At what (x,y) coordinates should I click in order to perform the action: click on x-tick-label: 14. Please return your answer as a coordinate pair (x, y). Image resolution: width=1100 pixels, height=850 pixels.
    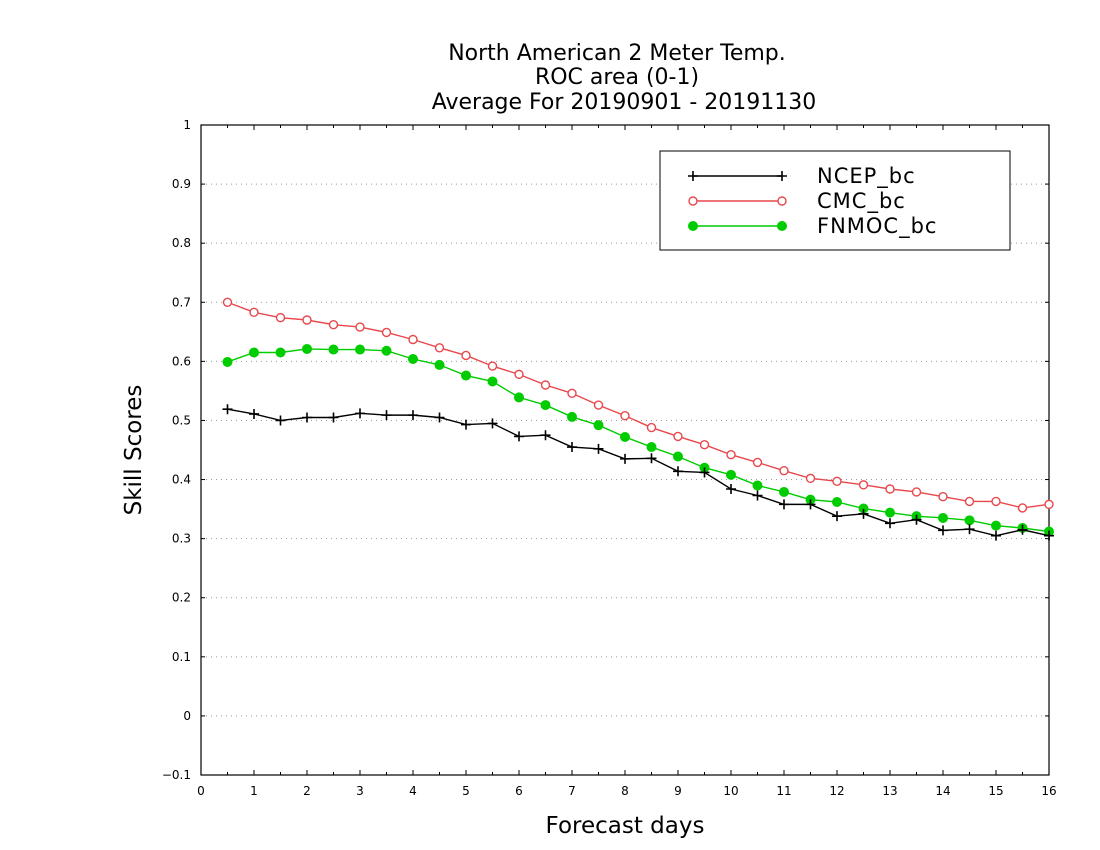
    Looking at the image, I should click on (942, 791).